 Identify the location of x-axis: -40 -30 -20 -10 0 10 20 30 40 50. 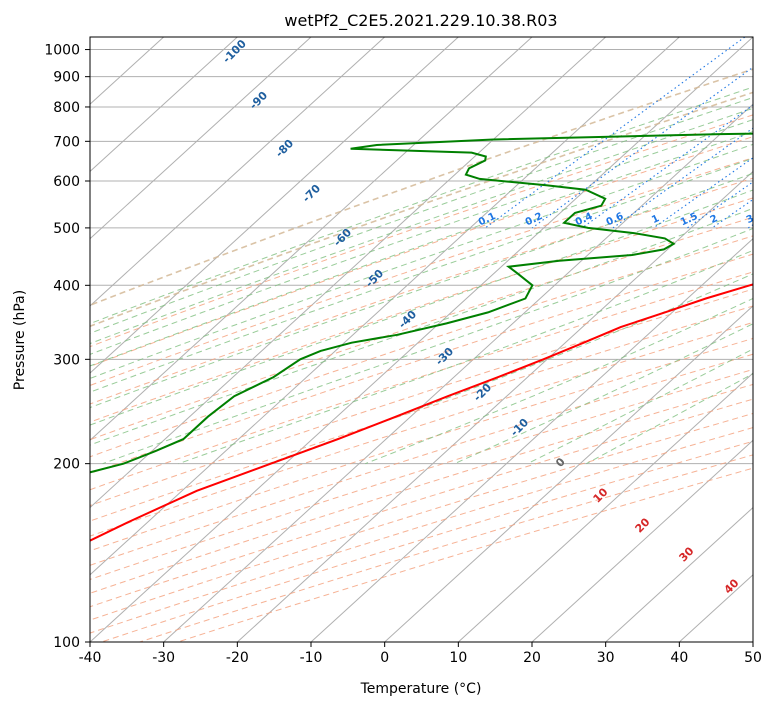
(420, 654).